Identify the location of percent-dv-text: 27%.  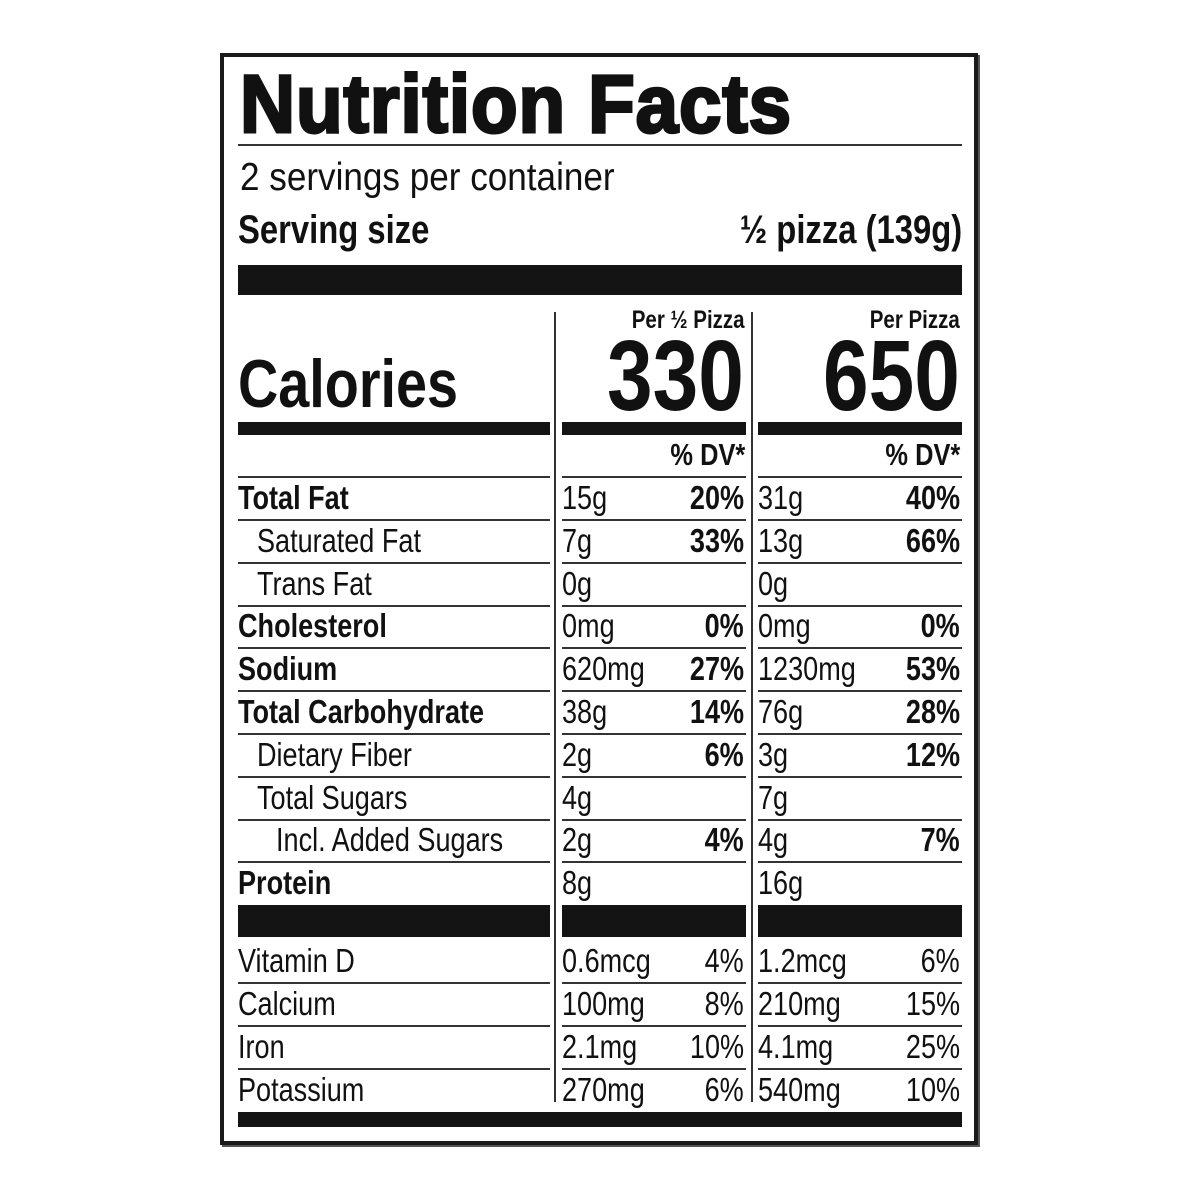
(716, 669).